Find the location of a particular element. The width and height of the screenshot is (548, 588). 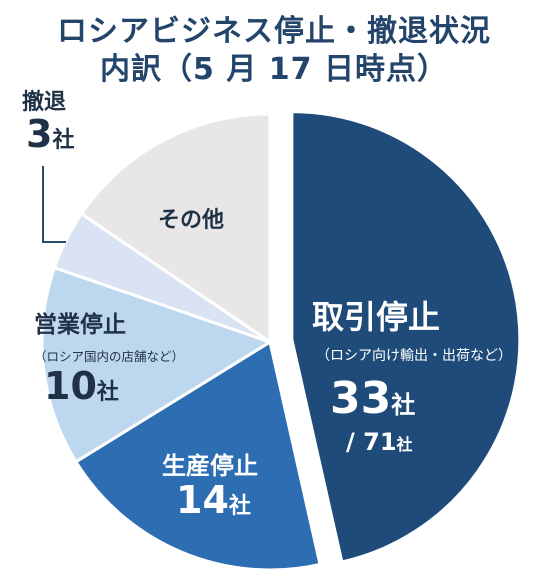

slice-label-eigyo: 営業停止 is located at coordinates (80, 325).